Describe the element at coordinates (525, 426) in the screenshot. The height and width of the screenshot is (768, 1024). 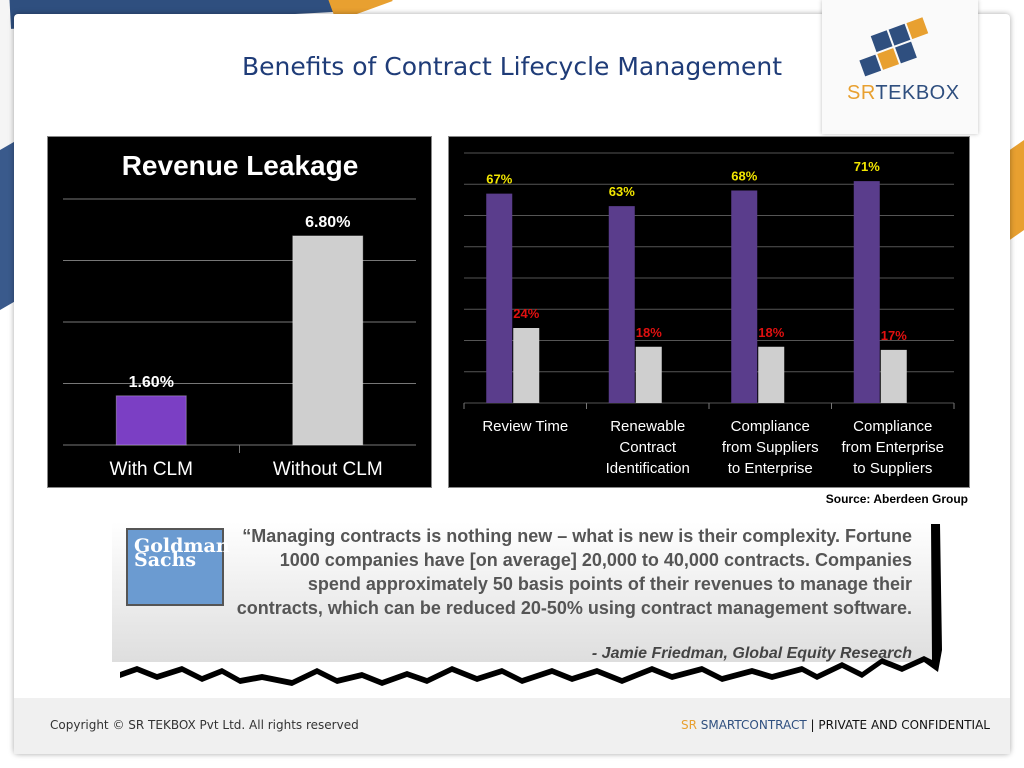
I see `category-label: Review Time` at that location.